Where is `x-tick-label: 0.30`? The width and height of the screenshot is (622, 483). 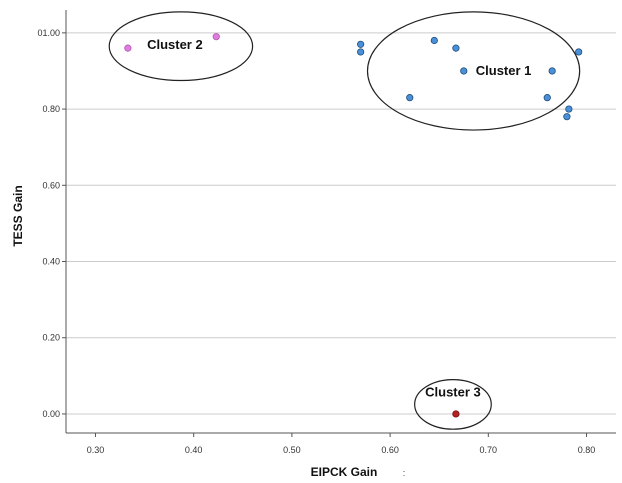
x-tick-label: 0.30 is located at coordinates (96, 450).